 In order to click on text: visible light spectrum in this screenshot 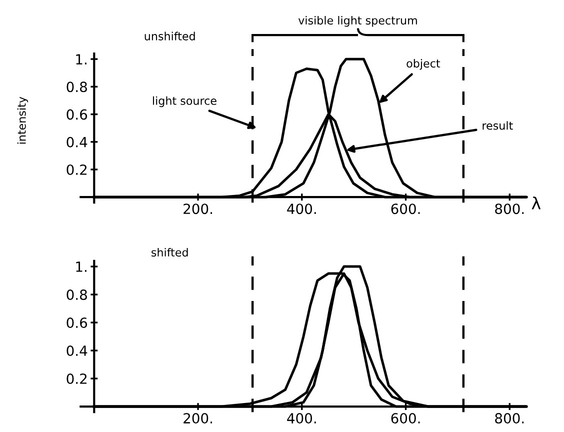, I will do `click(357, 21)`.